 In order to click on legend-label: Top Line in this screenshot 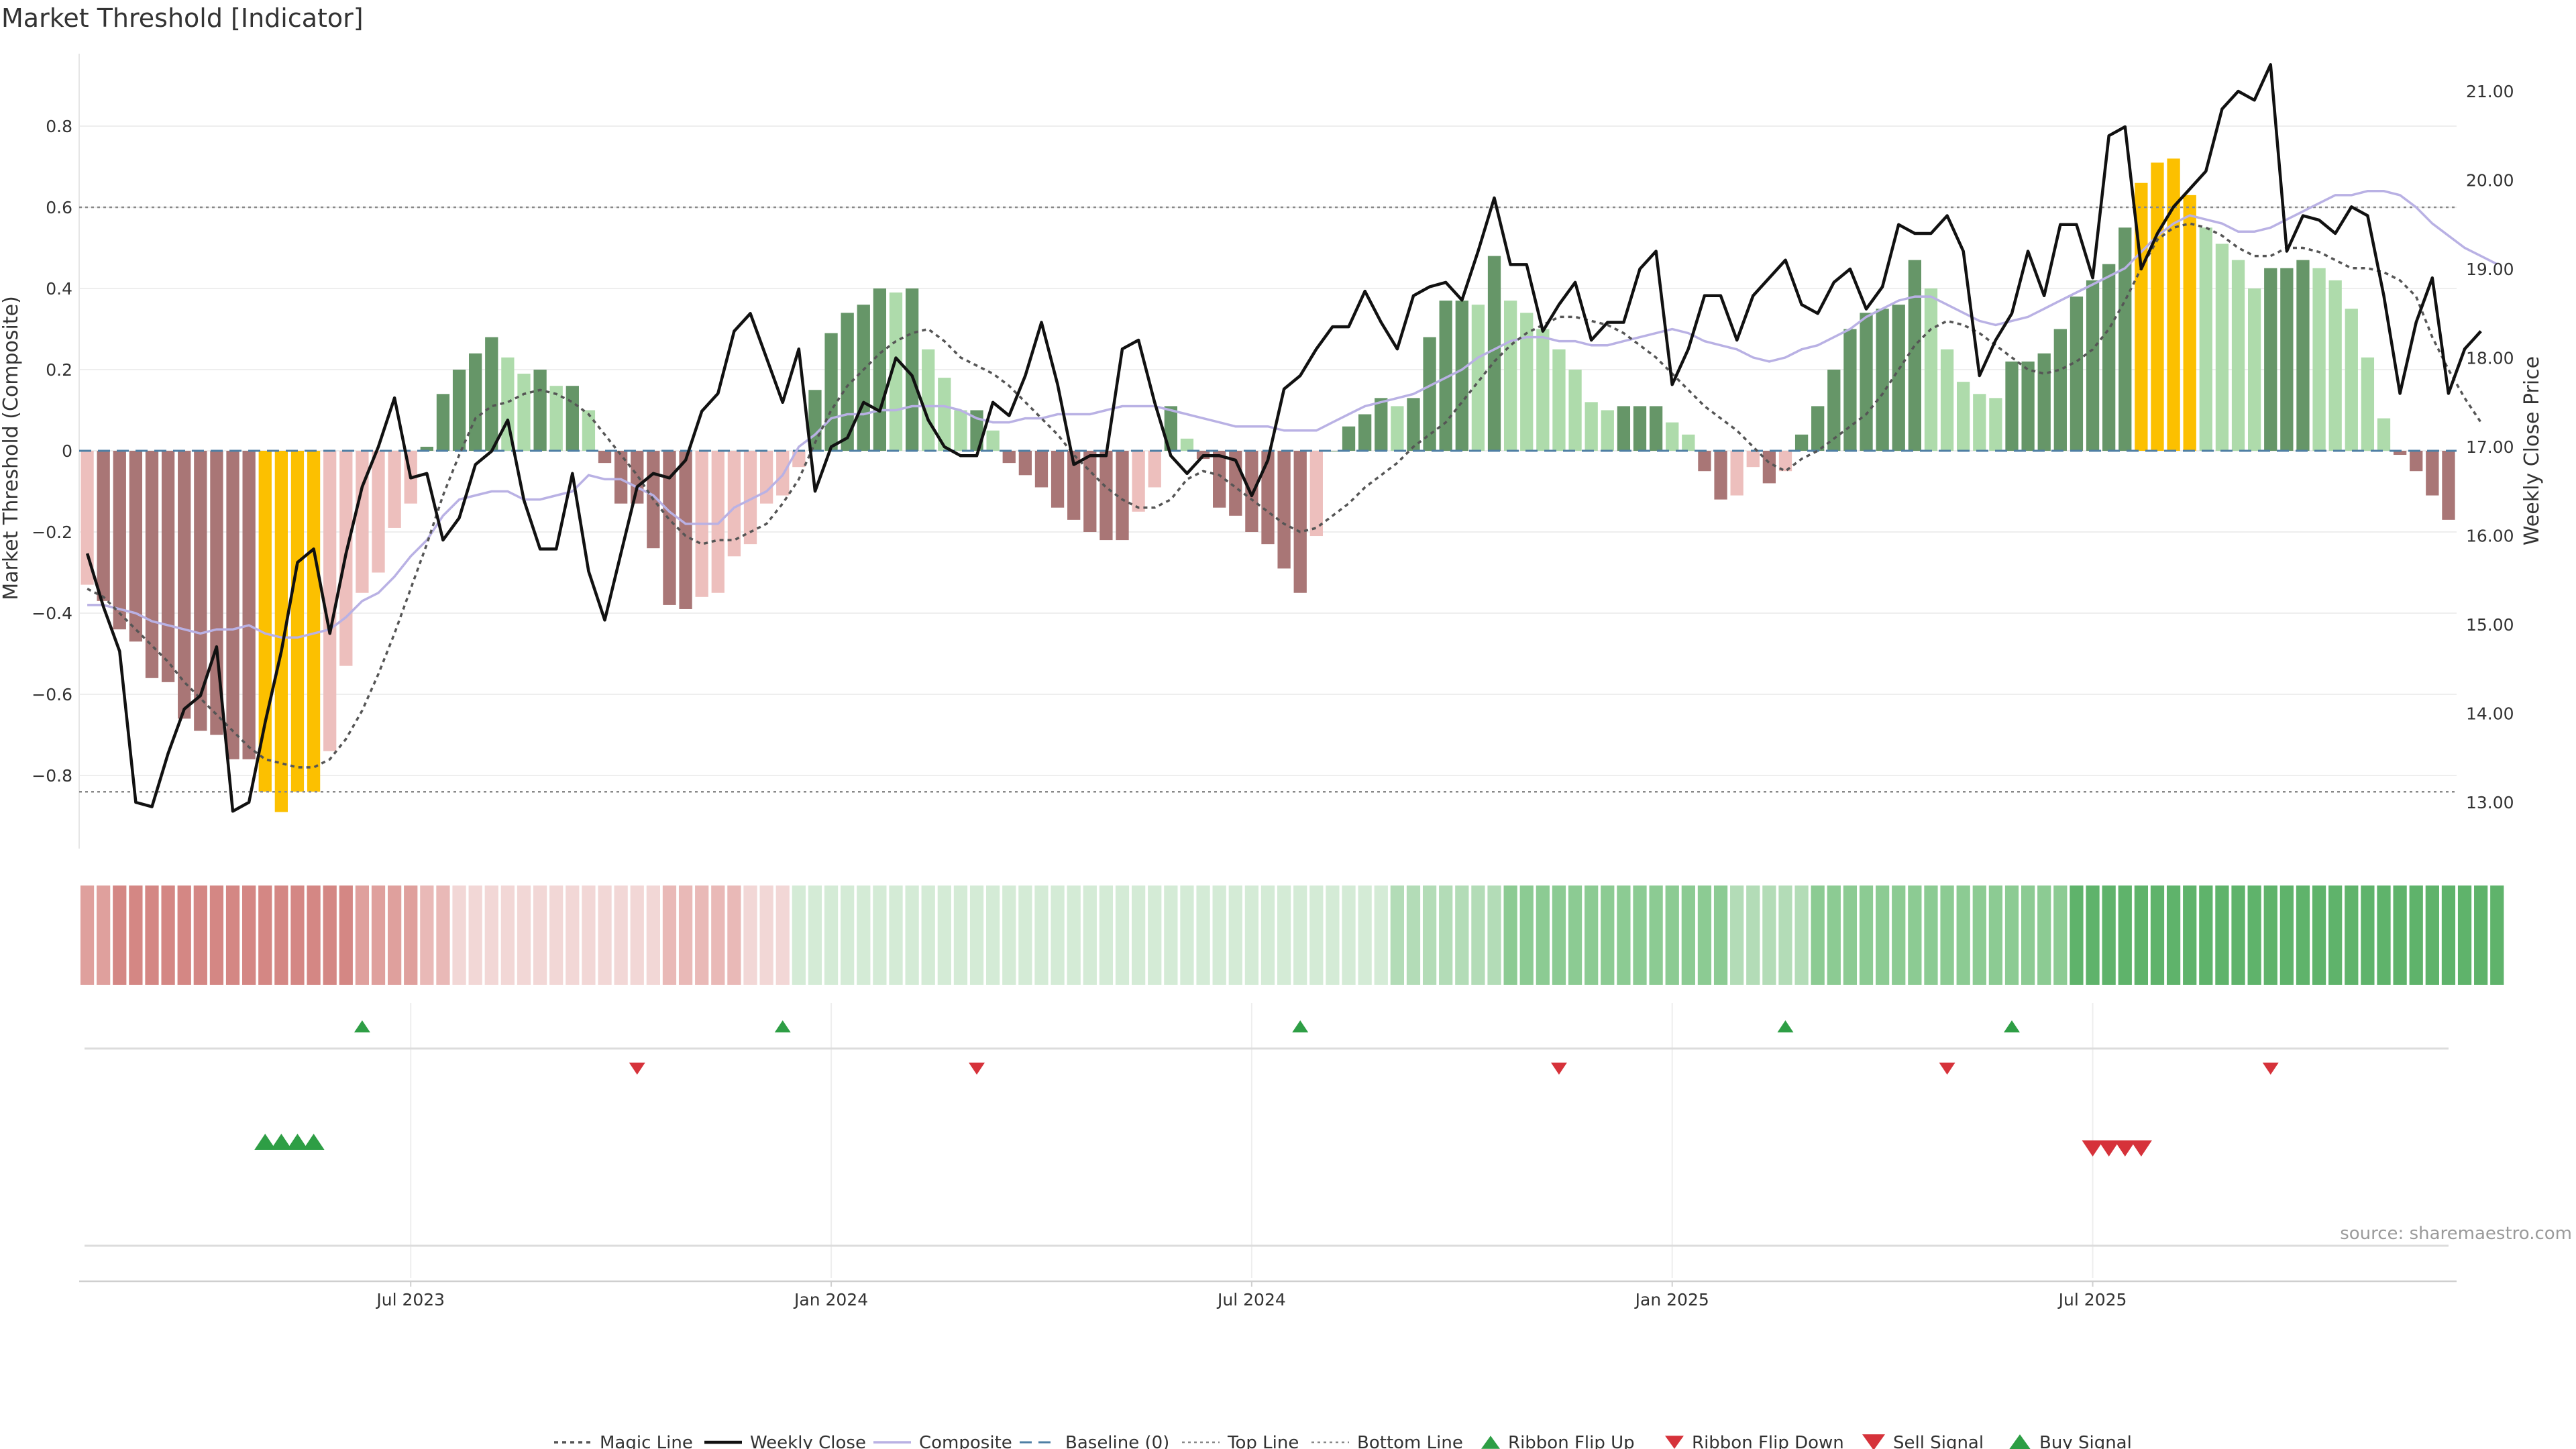, I will do `click(1263, 1441)`.